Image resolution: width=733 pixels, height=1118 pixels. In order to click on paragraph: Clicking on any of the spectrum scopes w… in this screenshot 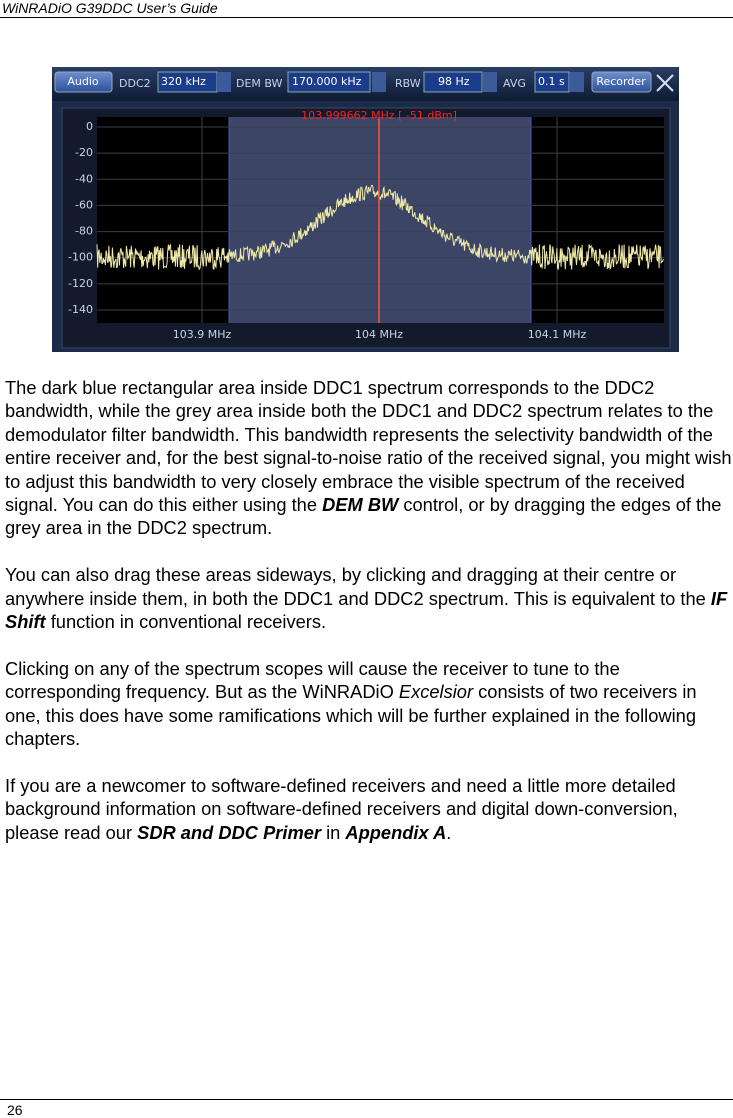, I will do `click(369, 704)`.